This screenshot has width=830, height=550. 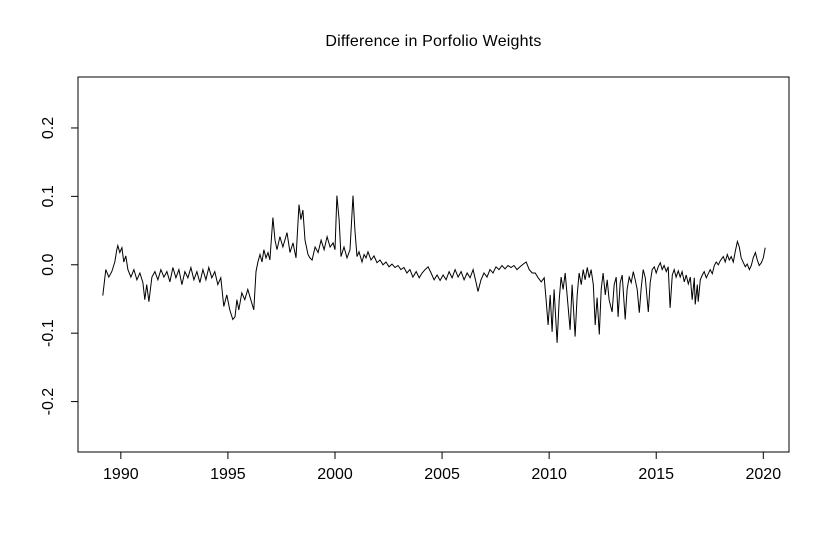 What do you see at coordinates (48, 265) in the screenshot?
I see `y-axis-tick-label: 0.0` at bounding box center [48, 265].